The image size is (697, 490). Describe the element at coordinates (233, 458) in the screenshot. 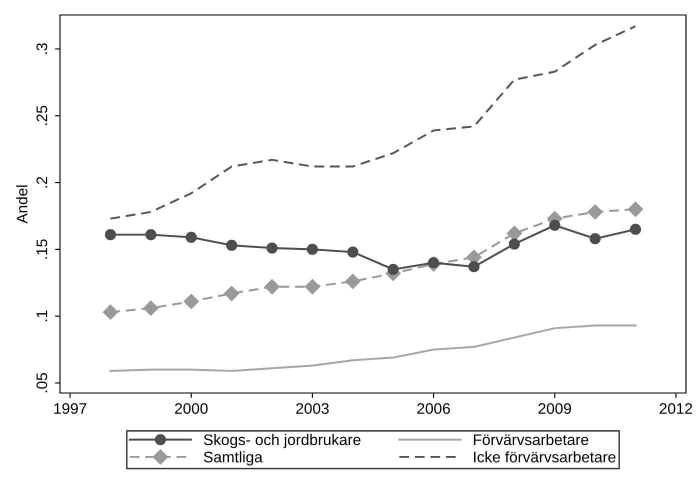

I see `legend-label: Samtliga` at that location.